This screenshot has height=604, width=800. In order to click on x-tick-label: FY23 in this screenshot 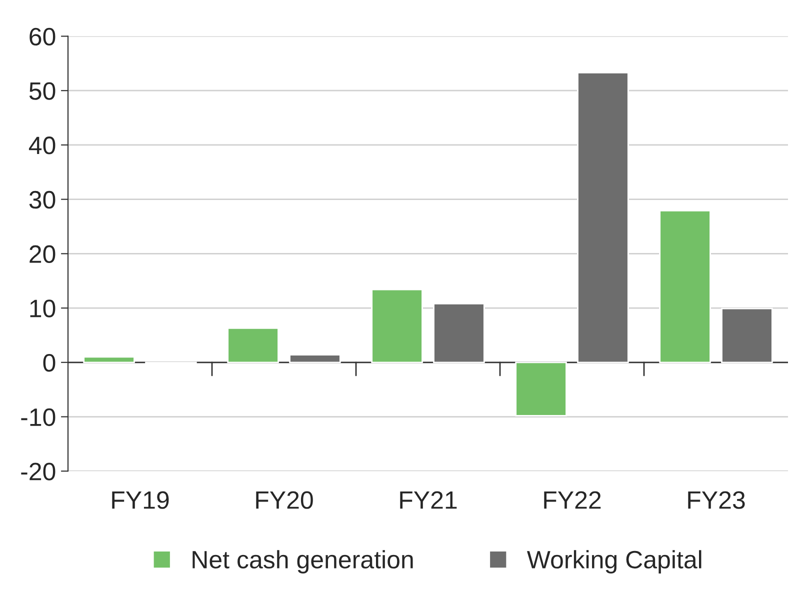, I will do `click(716, 500)`.